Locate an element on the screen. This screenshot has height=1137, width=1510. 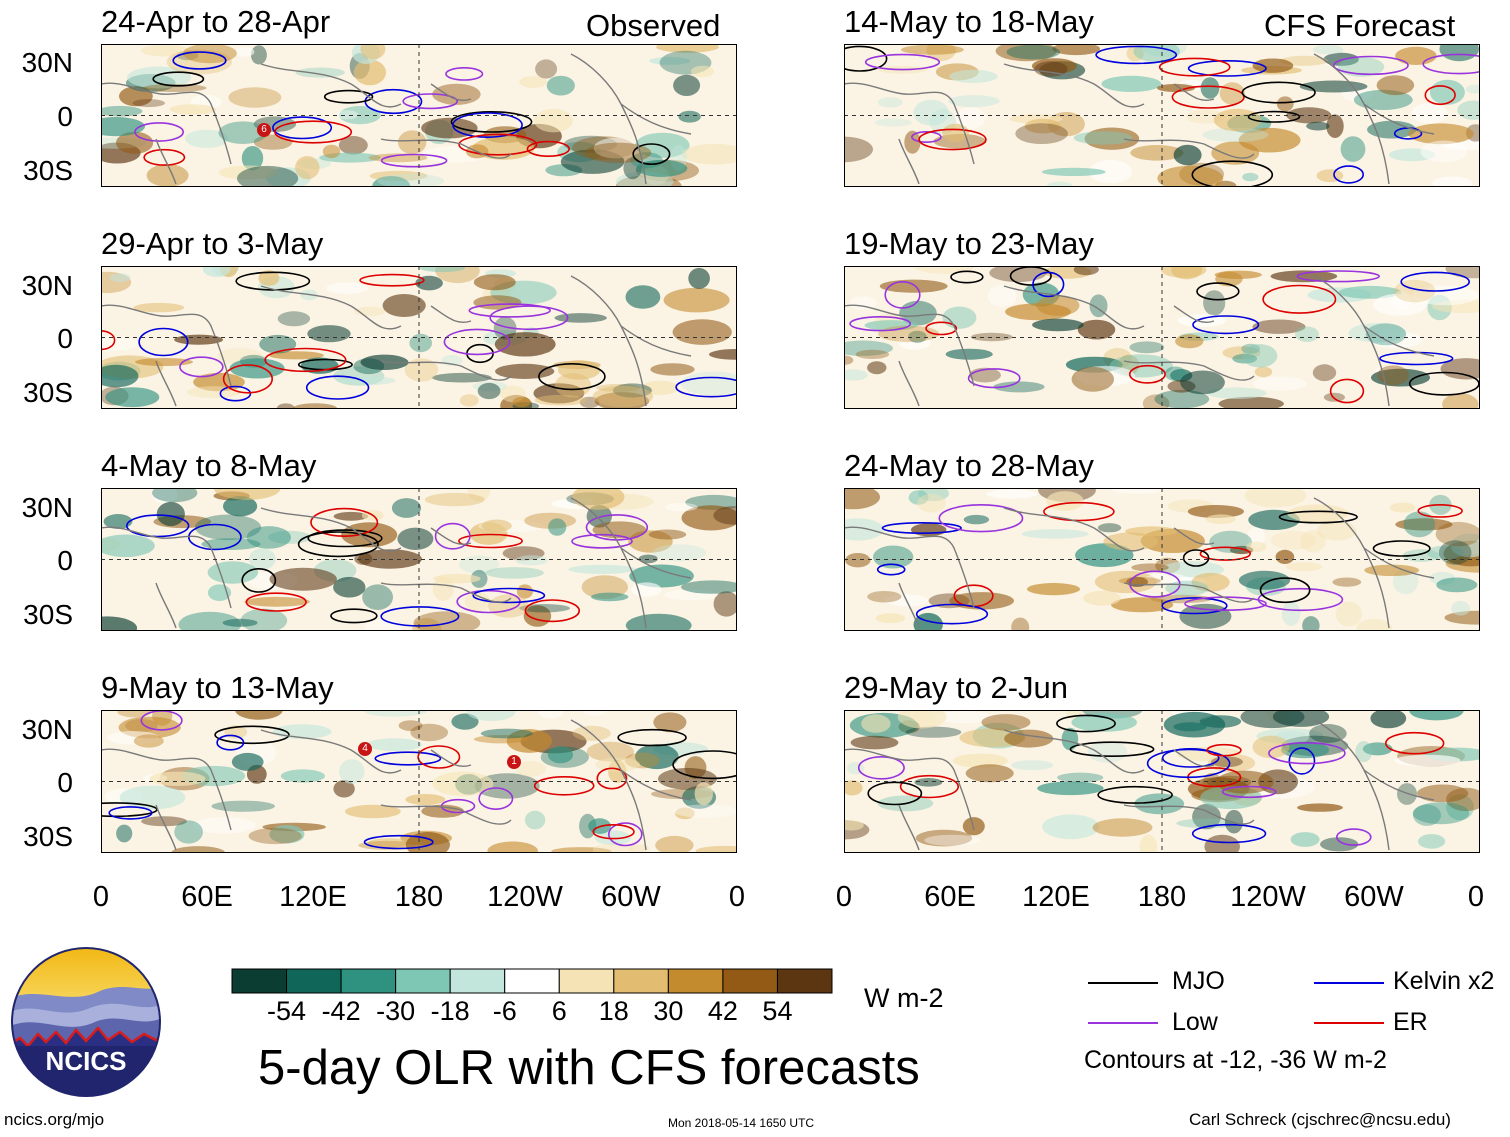
legend-line-low is located at coordinates (1123, 1023).